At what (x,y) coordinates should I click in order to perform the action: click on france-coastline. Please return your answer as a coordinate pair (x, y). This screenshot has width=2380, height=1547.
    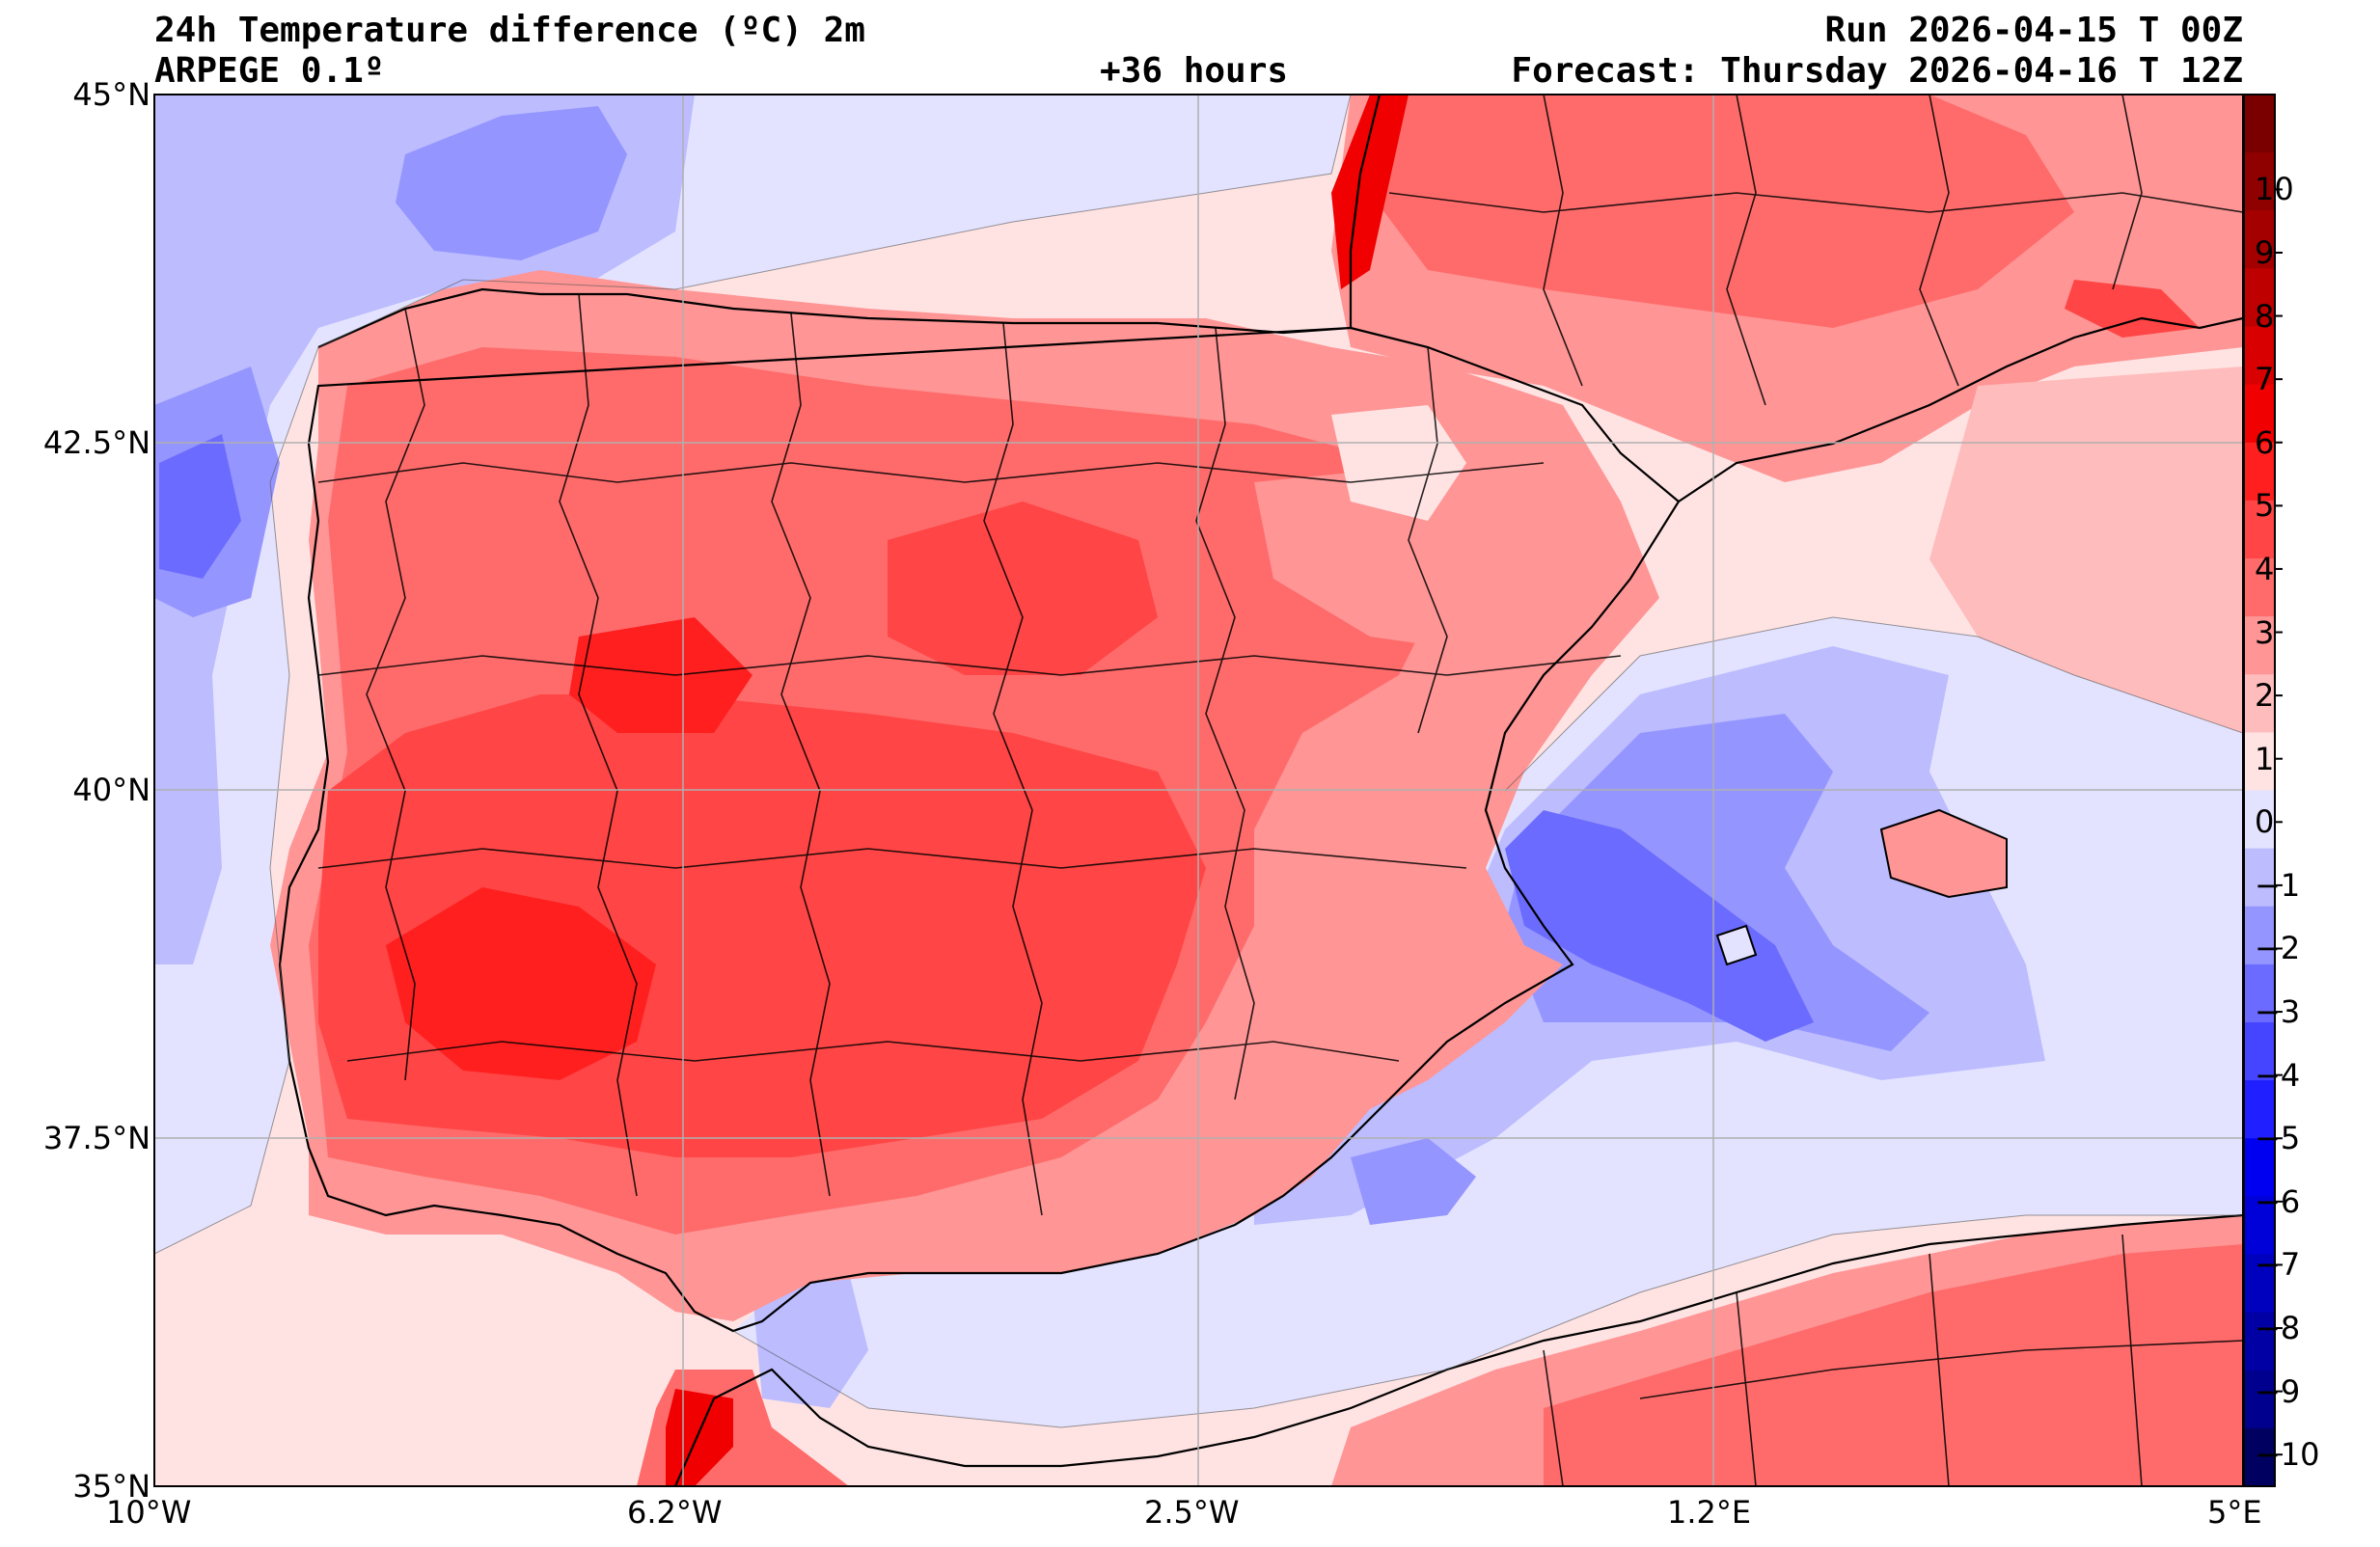
    Looking at the image, I should click on (1796, 298).